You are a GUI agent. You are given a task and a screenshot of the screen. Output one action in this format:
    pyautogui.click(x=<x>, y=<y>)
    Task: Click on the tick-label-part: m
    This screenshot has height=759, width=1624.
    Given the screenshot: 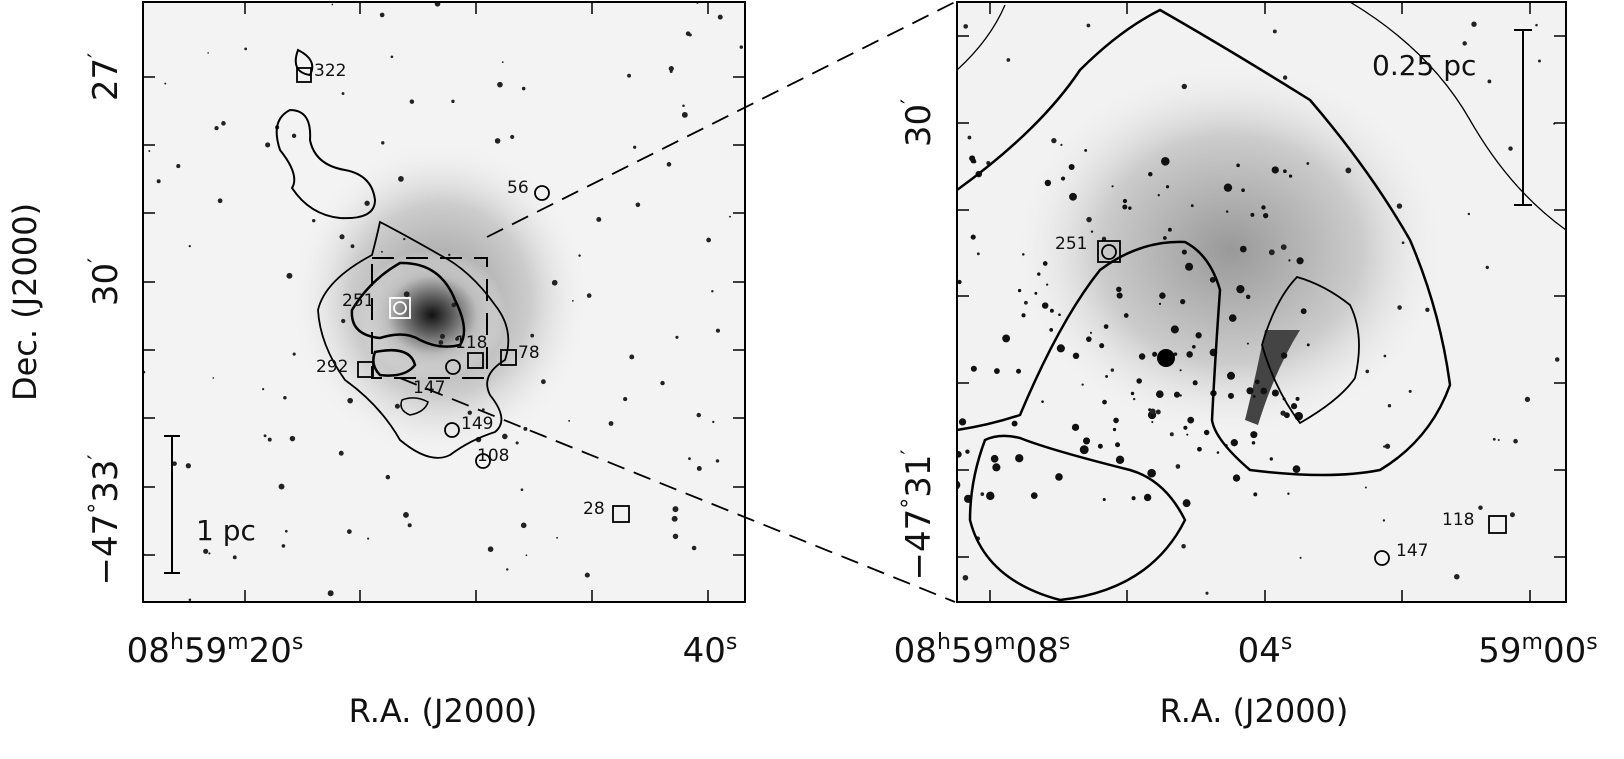 What is the action you would take?
    pyautogui.click(x=237, y=642)
    